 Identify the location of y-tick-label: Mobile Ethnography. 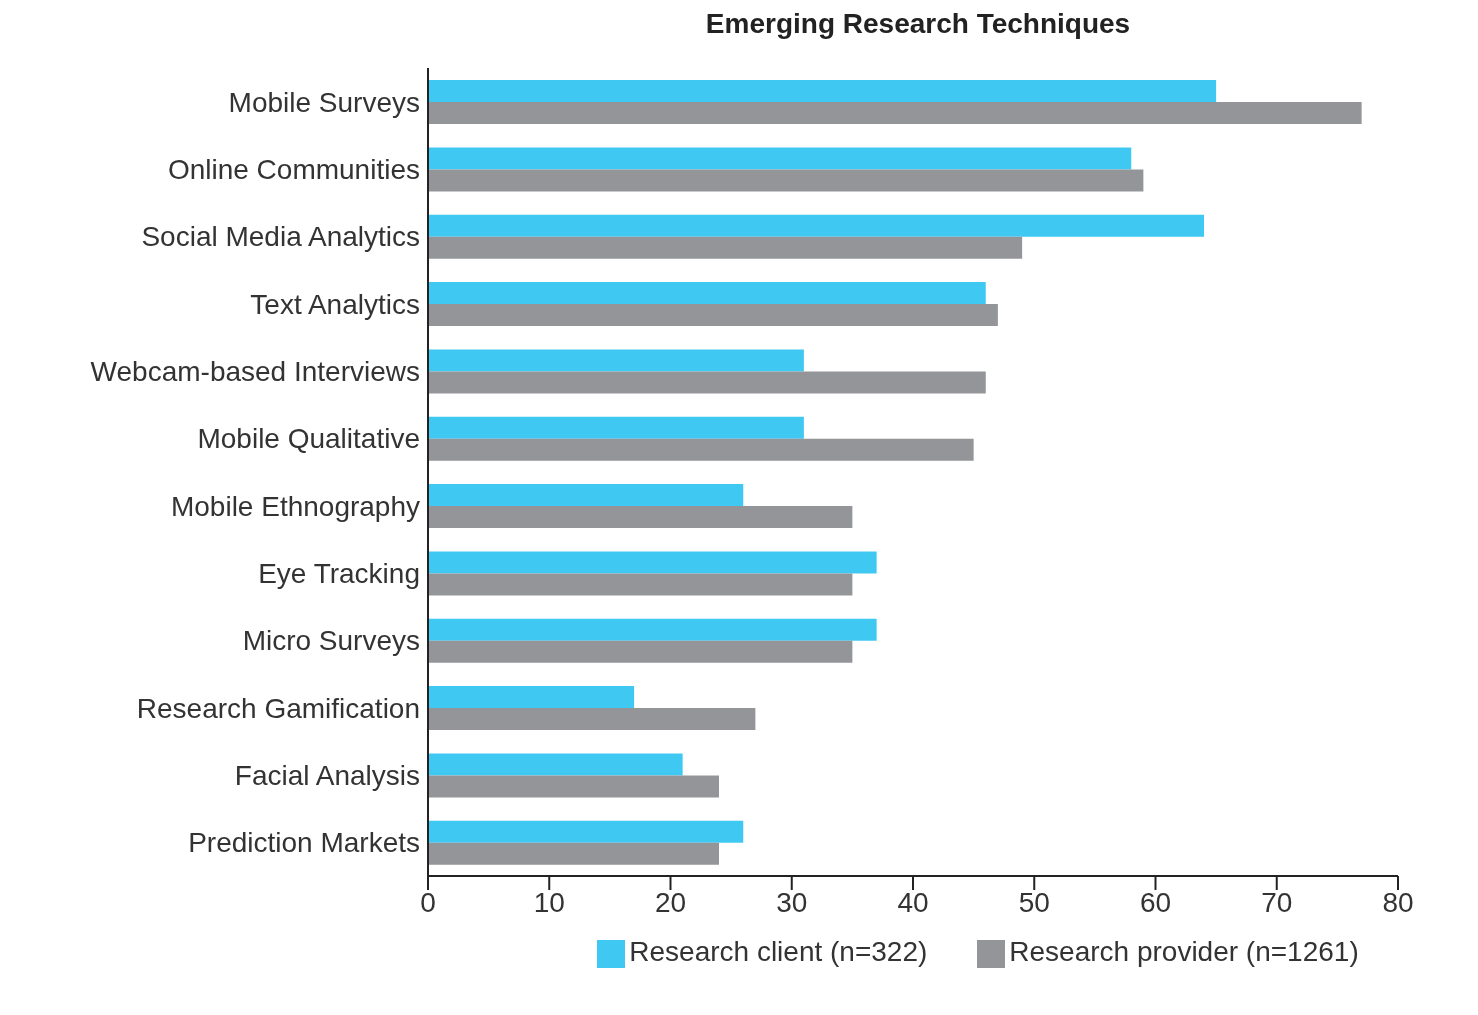
(295, 506).